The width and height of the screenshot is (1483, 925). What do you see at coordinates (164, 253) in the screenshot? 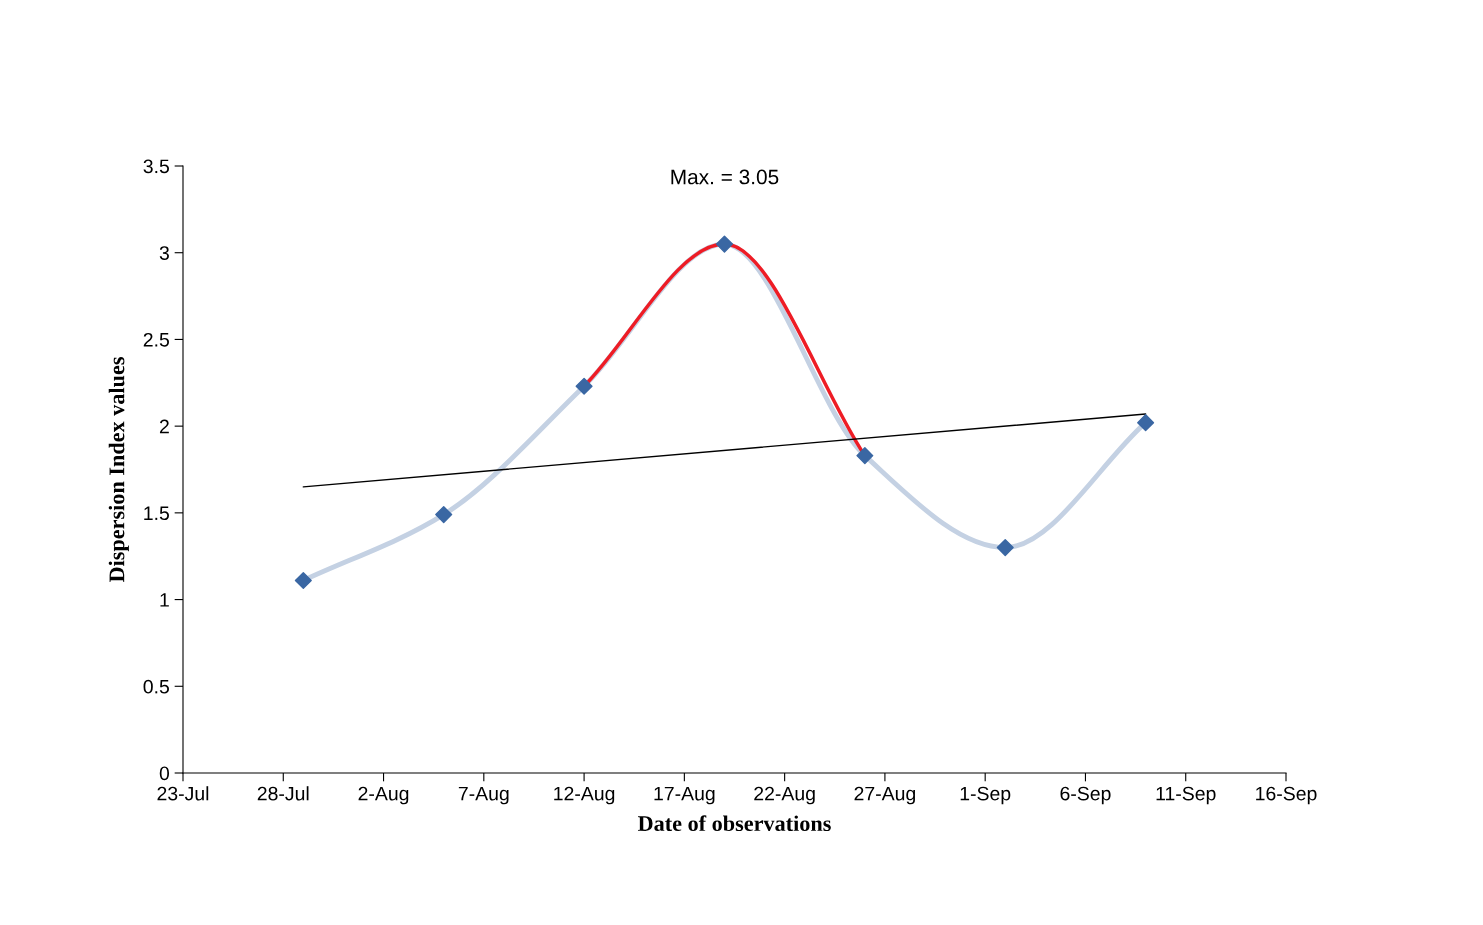
I see `y-tick-label: 3` at bounding box center [164, 253].